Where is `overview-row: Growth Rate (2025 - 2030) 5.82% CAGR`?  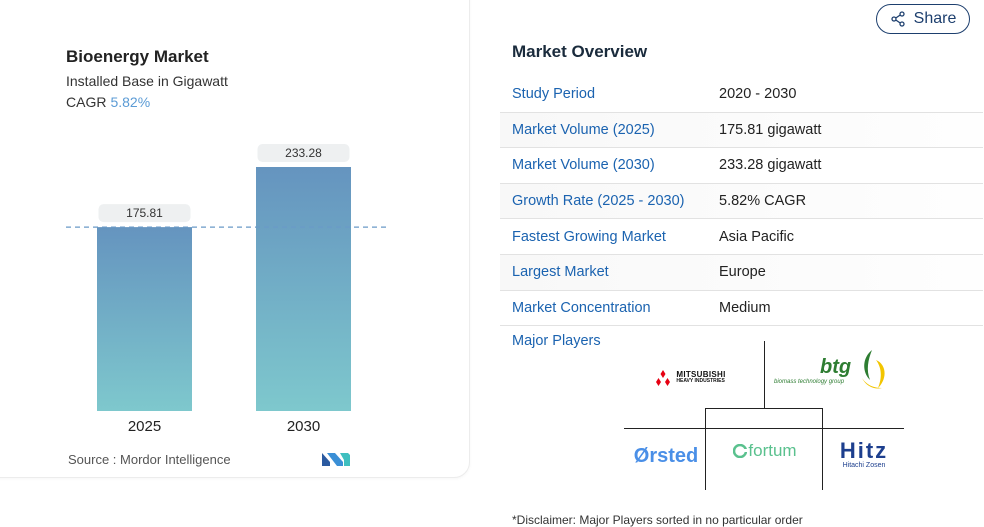
overview-row: Growth Rate (2025 - 2030) 5.82% CAGR is located at coordinates (741, 201).